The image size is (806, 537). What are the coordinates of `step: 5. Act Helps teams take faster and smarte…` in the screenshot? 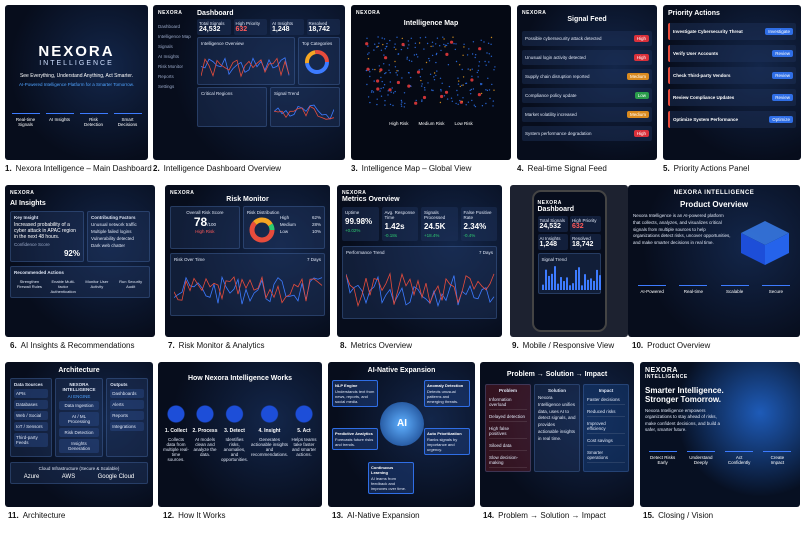 It's located at (304, 433).